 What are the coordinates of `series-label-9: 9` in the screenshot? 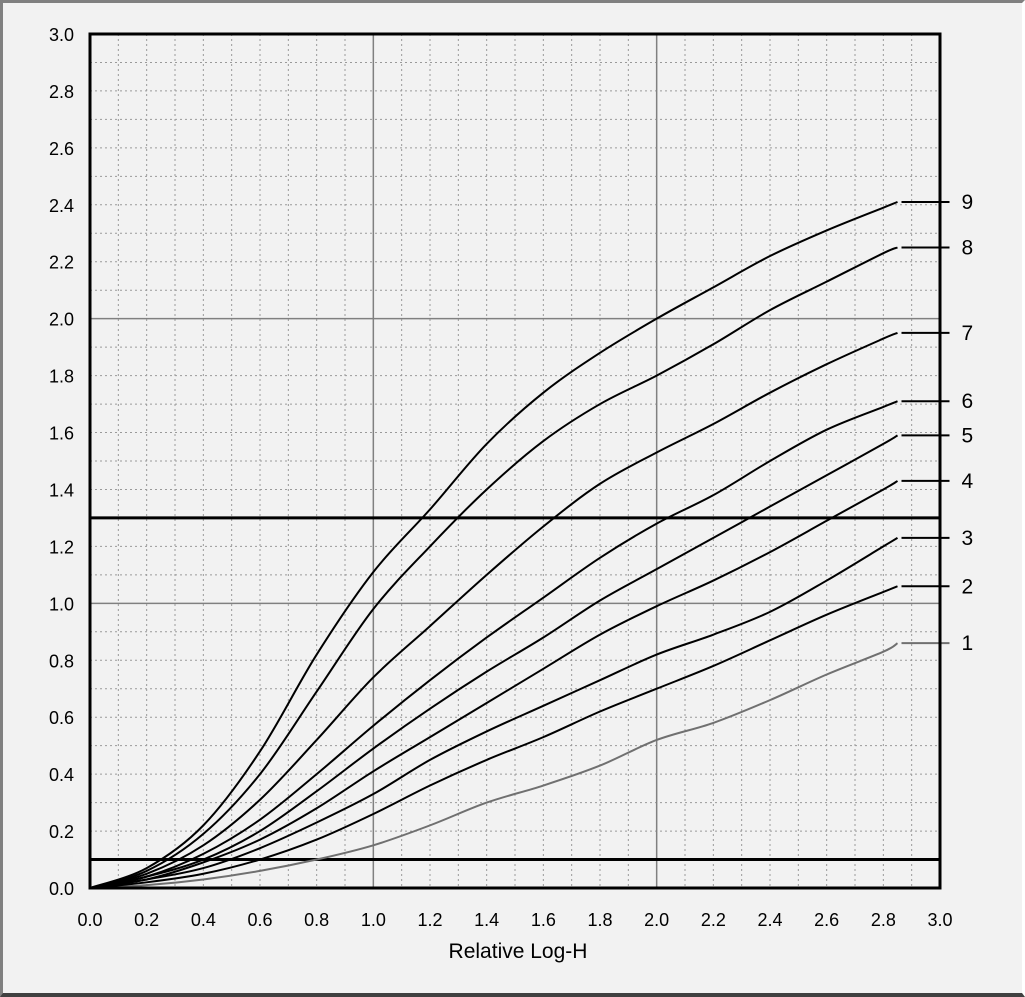 It's located at (968, 202).